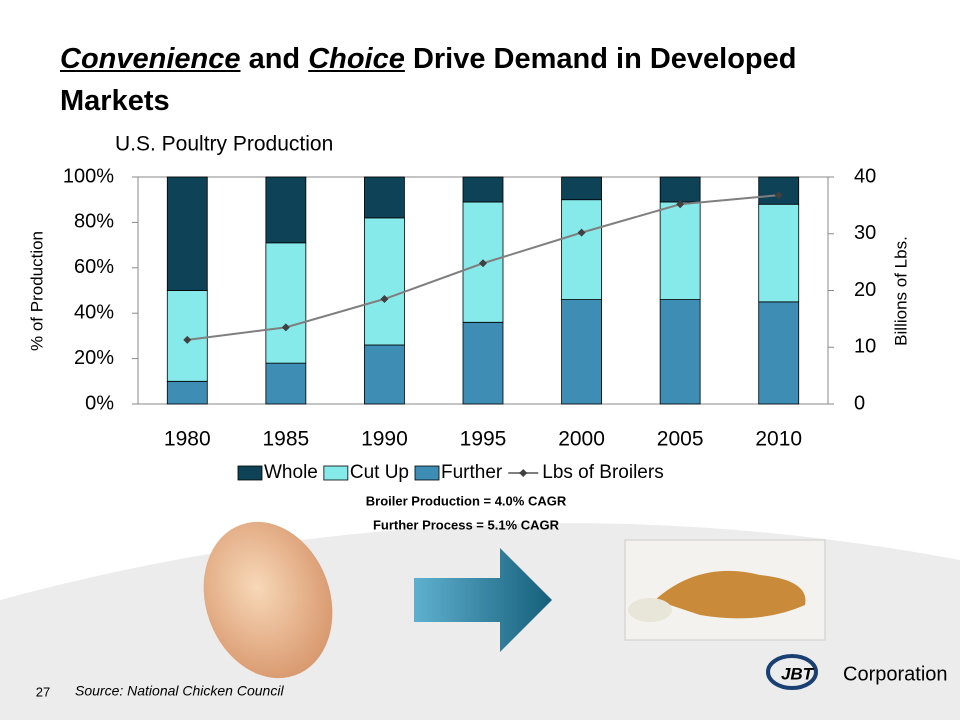 The height and width of the screenshot is (720, 960). I want to click on logo-text: Corporation, so click(895, 674).